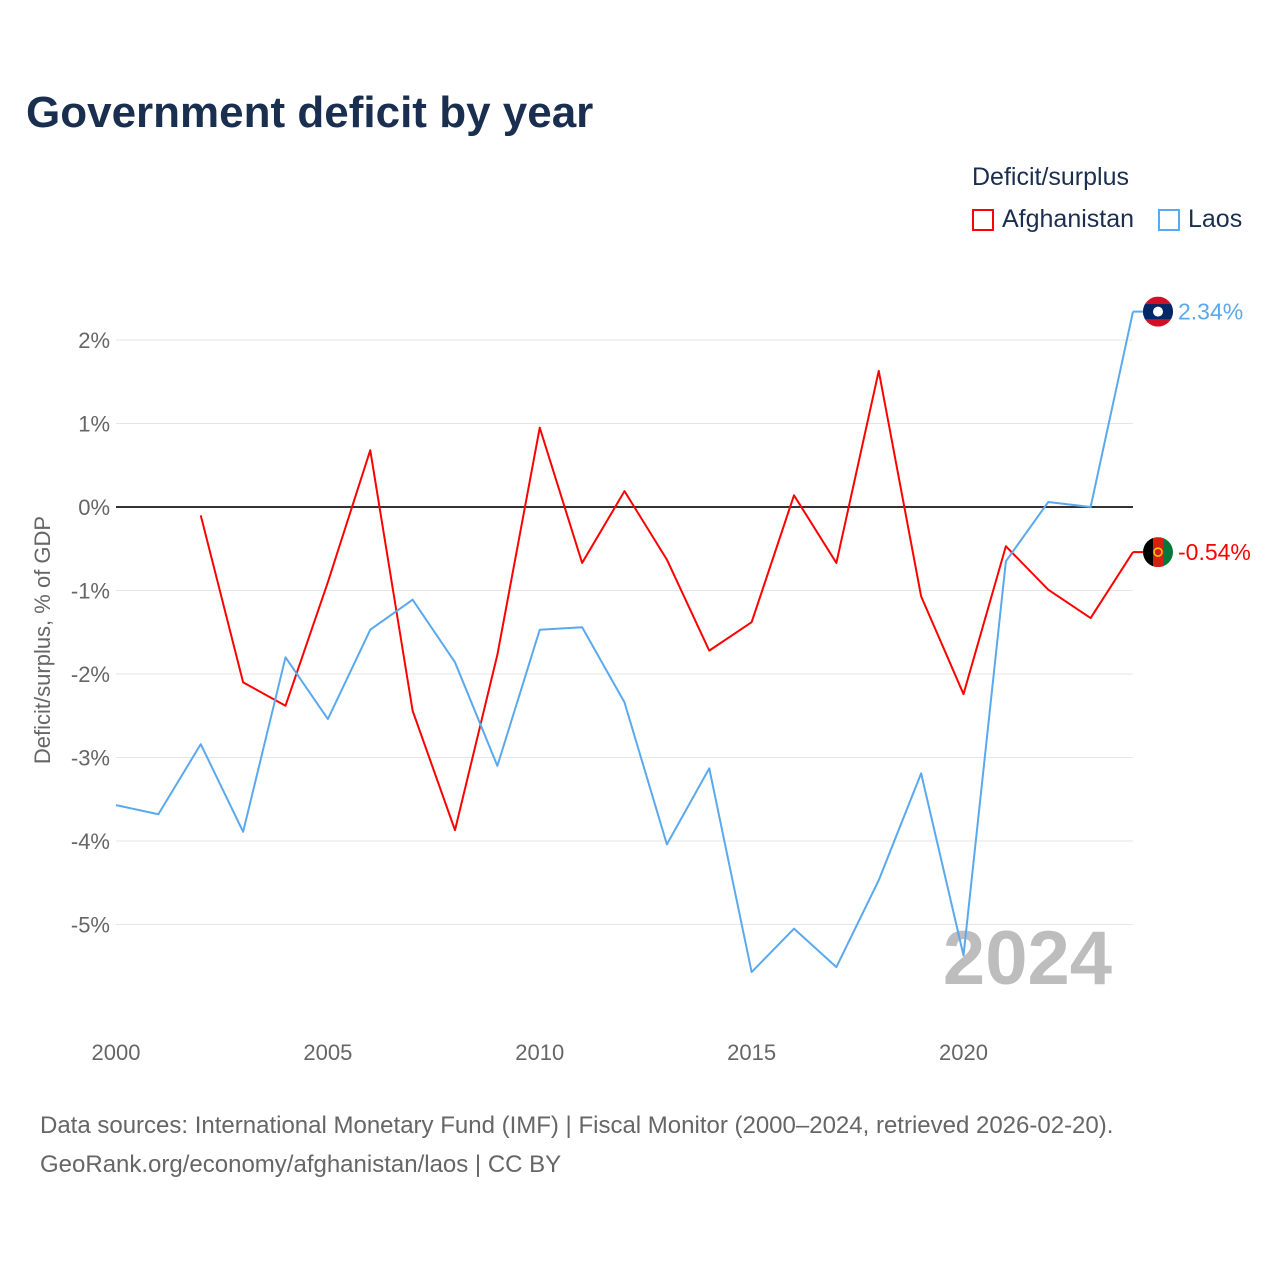 This screenshot has width=1280, height=1280. Describe the element at coordinates (90, 674) in the screenshot. I see `y-tick-label: -2%` at that location.